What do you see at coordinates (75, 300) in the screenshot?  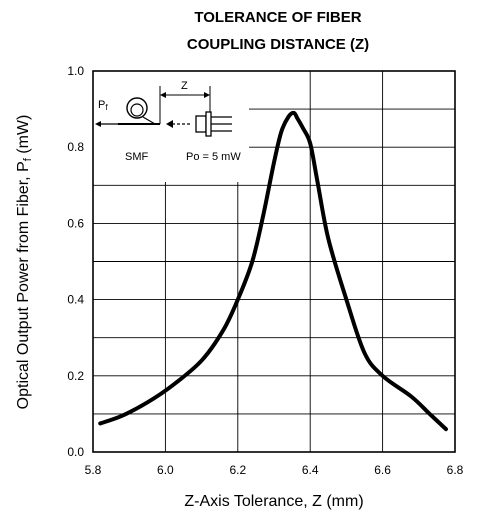 I see `y-tick-label: 0.4` at bounding box center [75, 300].